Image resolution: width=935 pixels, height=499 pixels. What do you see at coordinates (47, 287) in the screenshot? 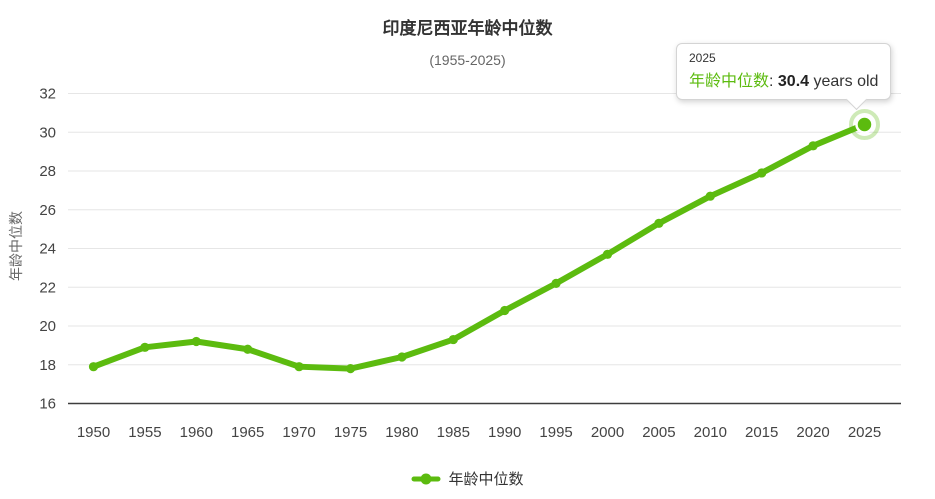
I see `y-tick-label: 22` at bounding box center [47, 287].